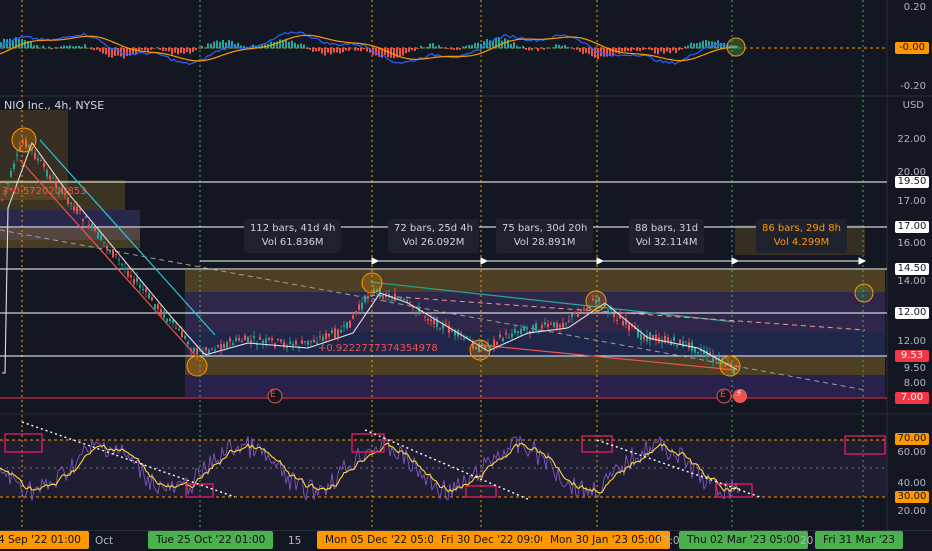 This screenshot has width=932, height=551. I want to click on measure-box: 112 bars, 41d 4h Vol 61.836M, so click(293, 236).